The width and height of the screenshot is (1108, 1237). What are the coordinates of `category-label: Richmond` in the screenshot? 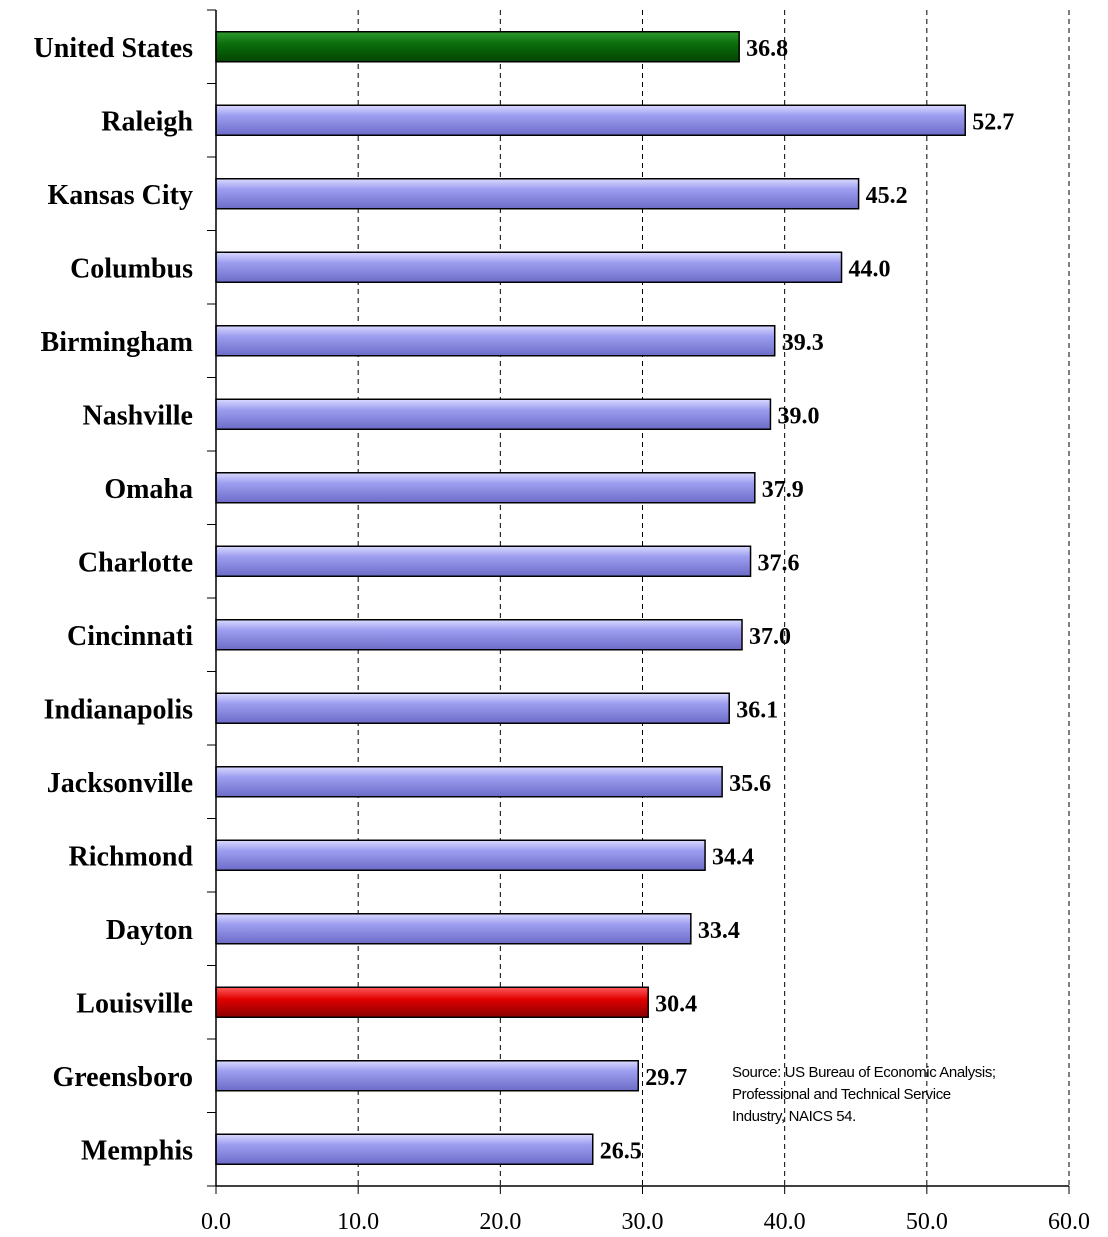 It's located at (131, 856).